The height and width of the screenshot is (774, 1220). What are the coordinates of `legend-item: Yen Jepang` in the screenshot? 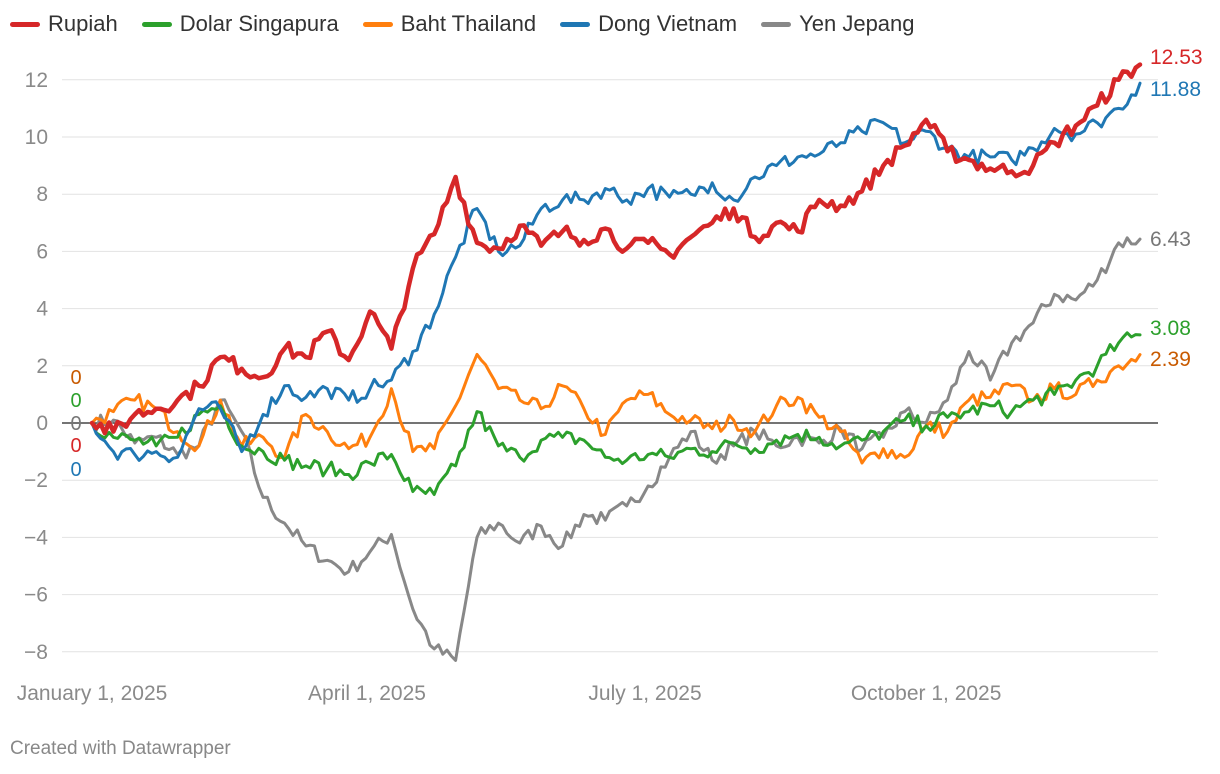 It's located at (838, 24).